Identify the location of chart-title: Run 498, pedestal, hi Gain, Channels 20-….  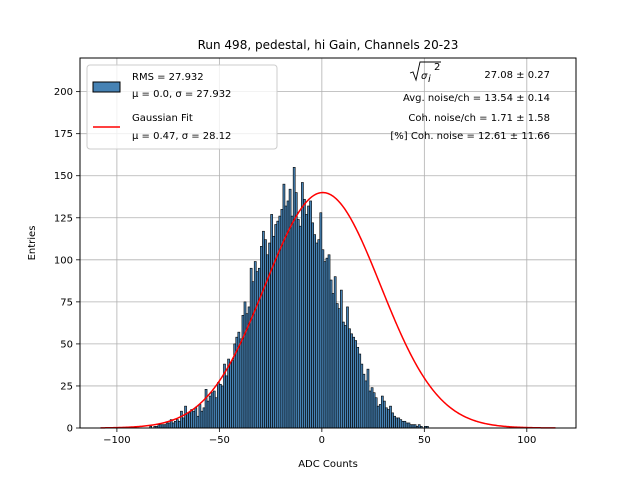
(328, 45).